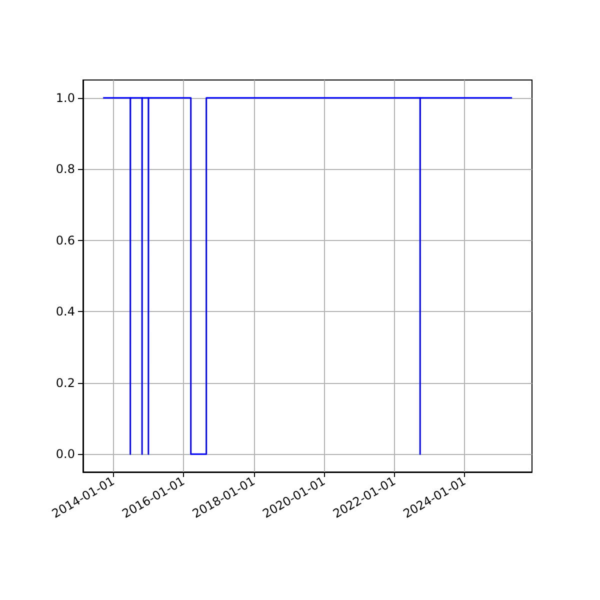  What do you see at coordinates (65, 311) in the screenshot?
I see `y-tick-label: 0.4` at bounding box center [65, 311].